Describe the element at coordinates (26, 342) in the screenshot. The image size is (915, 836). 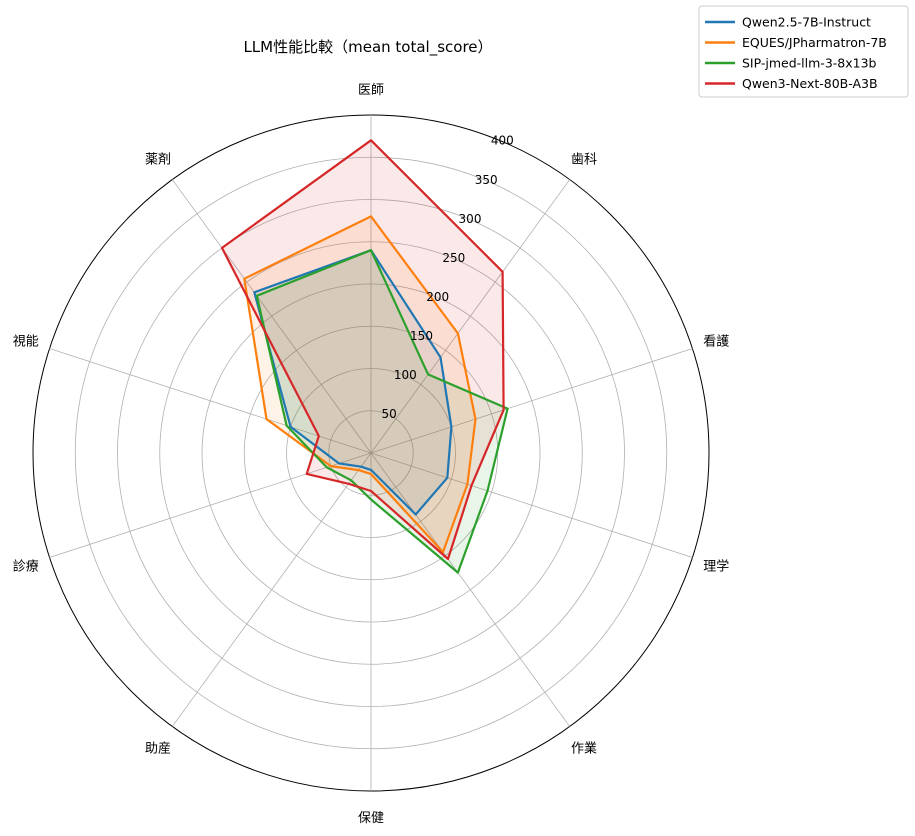
I see `category-label: 視能` at that location.